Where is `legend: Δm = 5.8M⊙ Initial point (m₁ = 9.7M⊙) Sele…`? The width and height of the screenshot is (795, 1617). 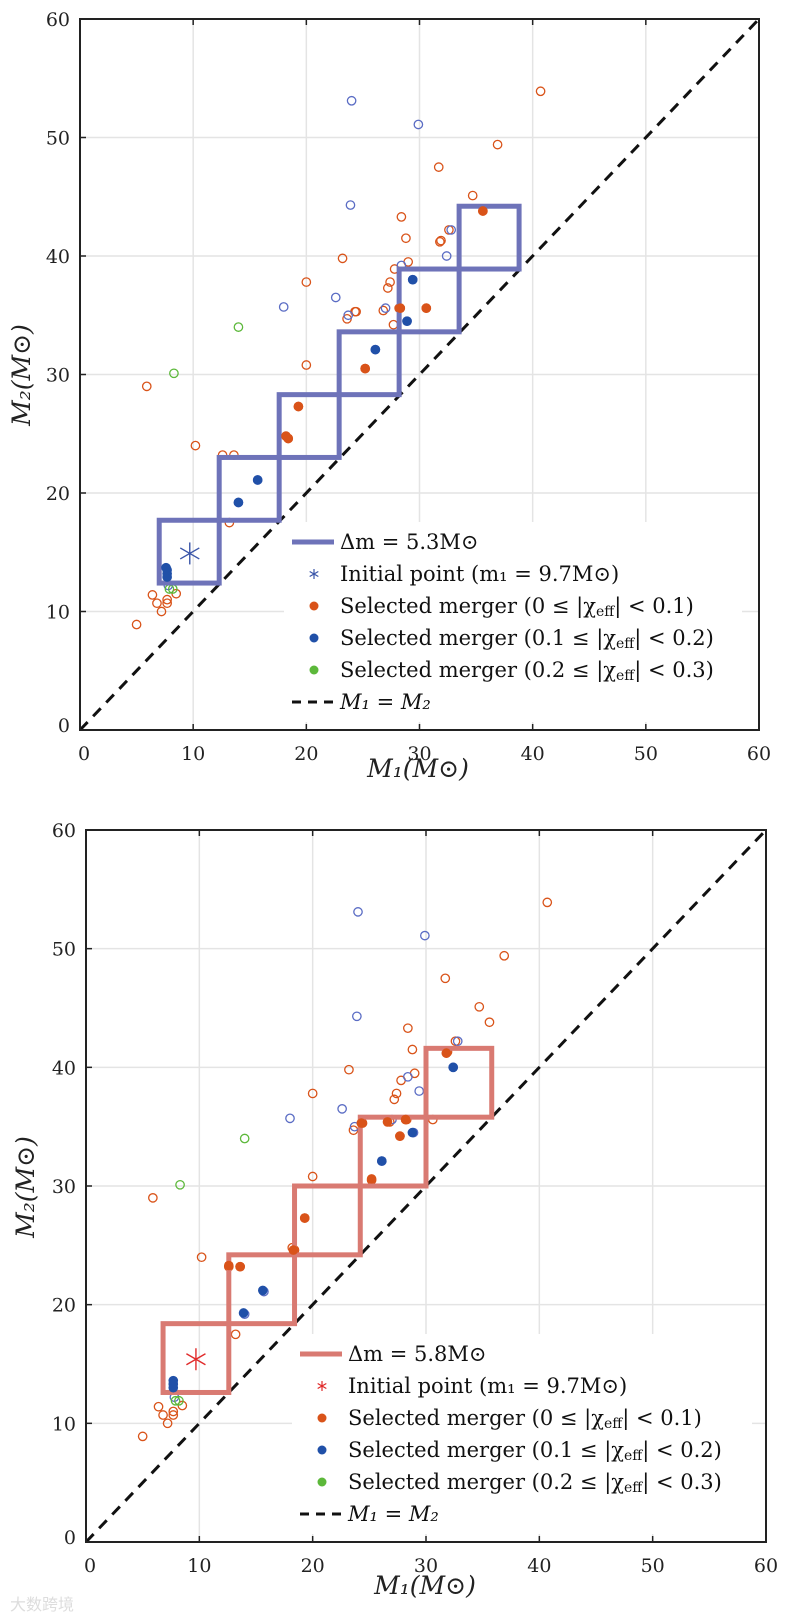 legend: Δm = 5.8M⊙ Initial point (m₁ = 9.7M⊙) Sele… is located at coordinates (522, 1434).